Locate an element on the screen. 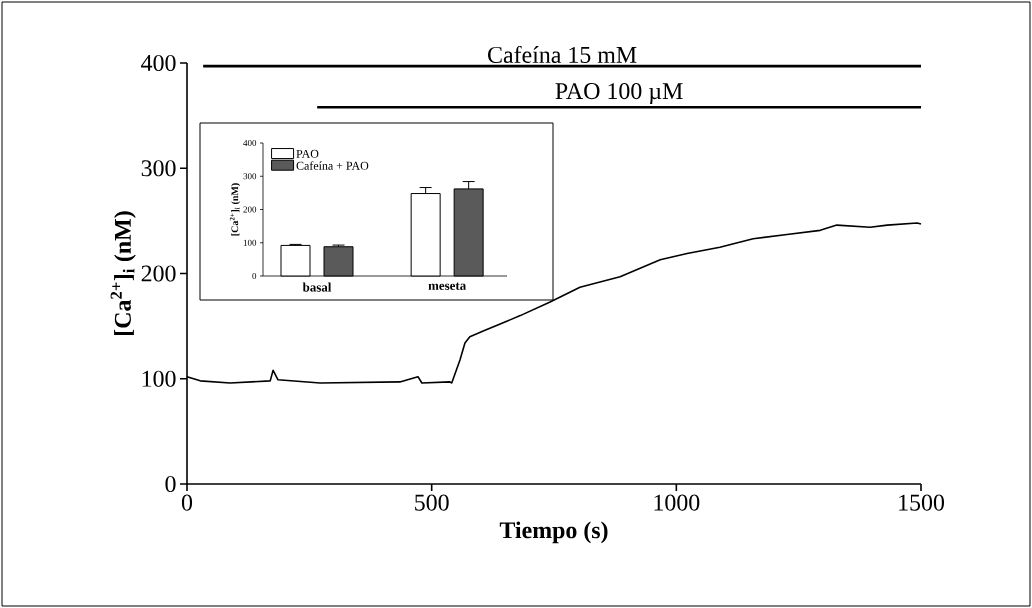 The width and height of the screenshot is (1032, 608). series-label: PAO 100 µM is located at coordinates (619, 94).